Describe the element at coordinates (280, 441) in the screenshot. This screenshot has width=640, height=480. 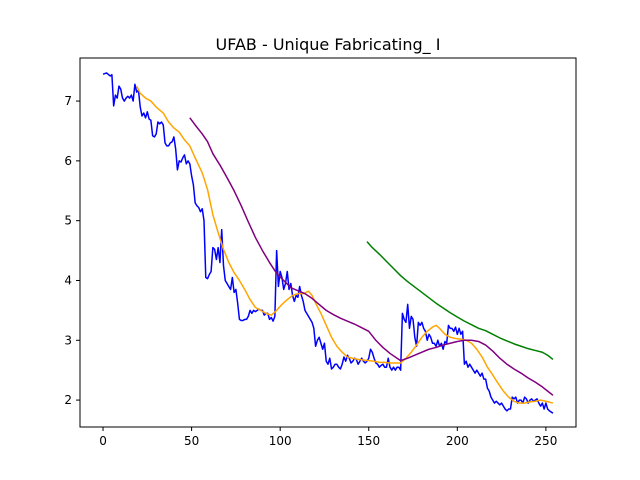
I see `x-tick-label: 100` at that location.